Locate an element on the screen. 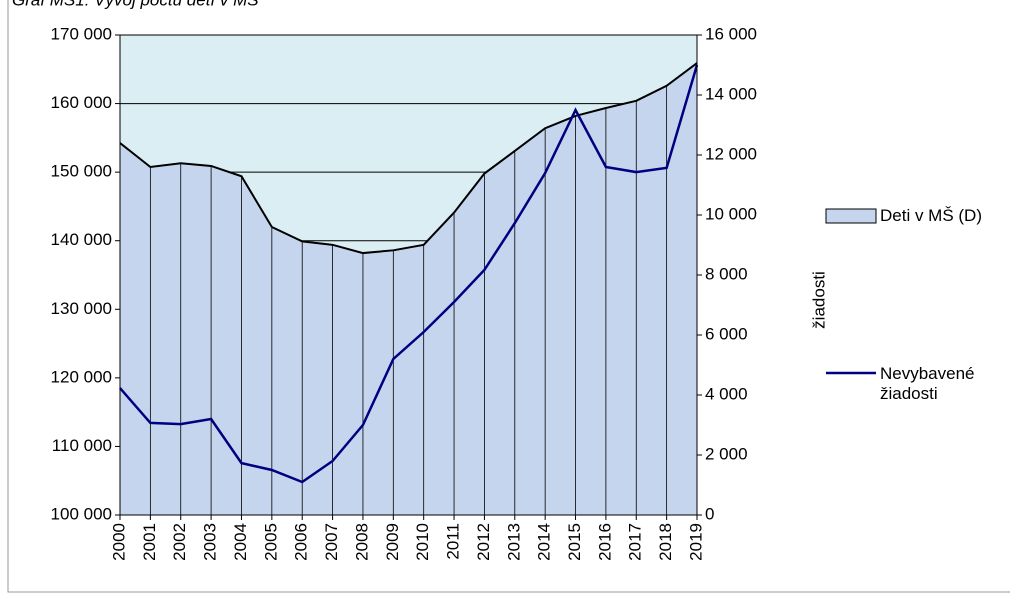 This screenshot has width=1010, height=594. x-tick-label: 2009 is located at coordinates (392, 542).